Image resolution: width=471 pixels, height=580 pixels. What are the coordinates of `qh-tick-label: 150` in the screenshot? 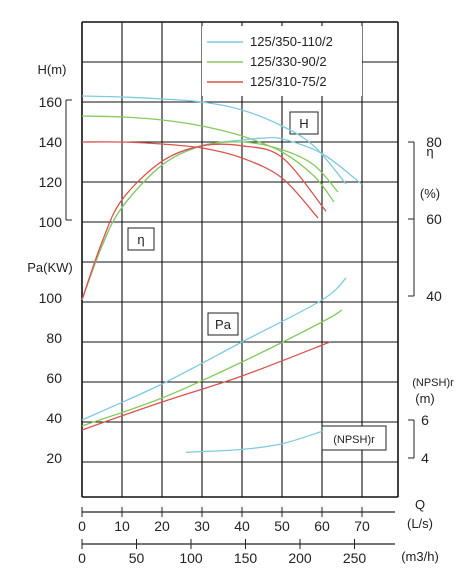 It's located at (246, 558).